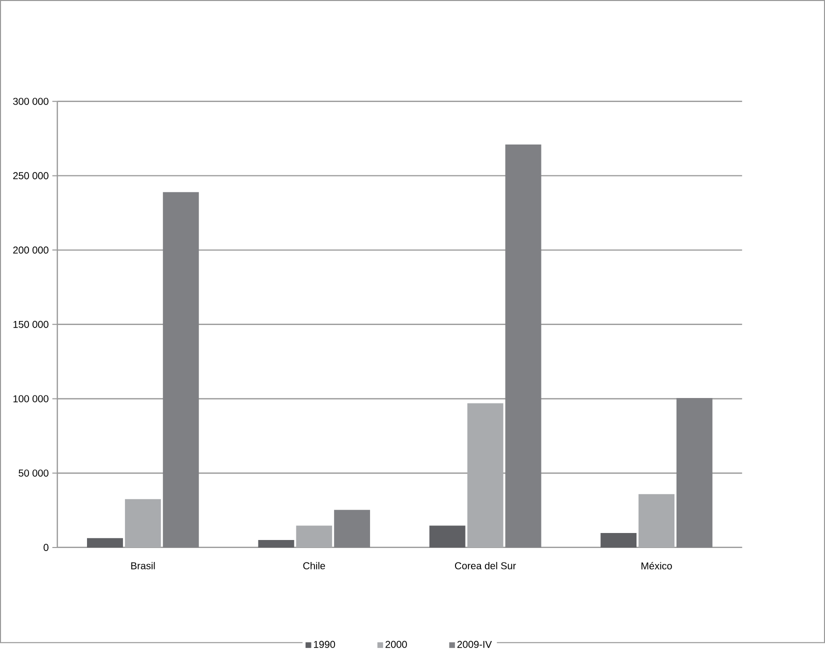 Image resolution: width=825 pixels, height=653 pixels. I want to click on legend-label: 2009-IV, so click(474, 644).